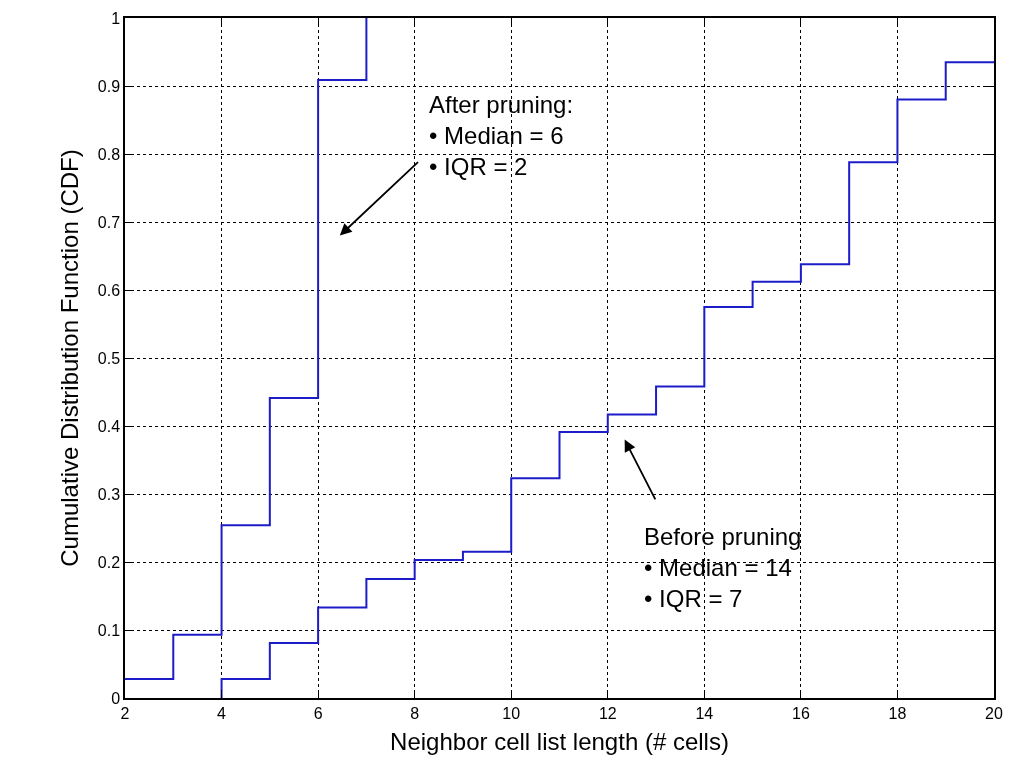 The height and width of the screenshot is (784, 1013). Describe the element at coordinates (109, 426) in the screenshot. I see `y-tick-label: 0.4` at that location.